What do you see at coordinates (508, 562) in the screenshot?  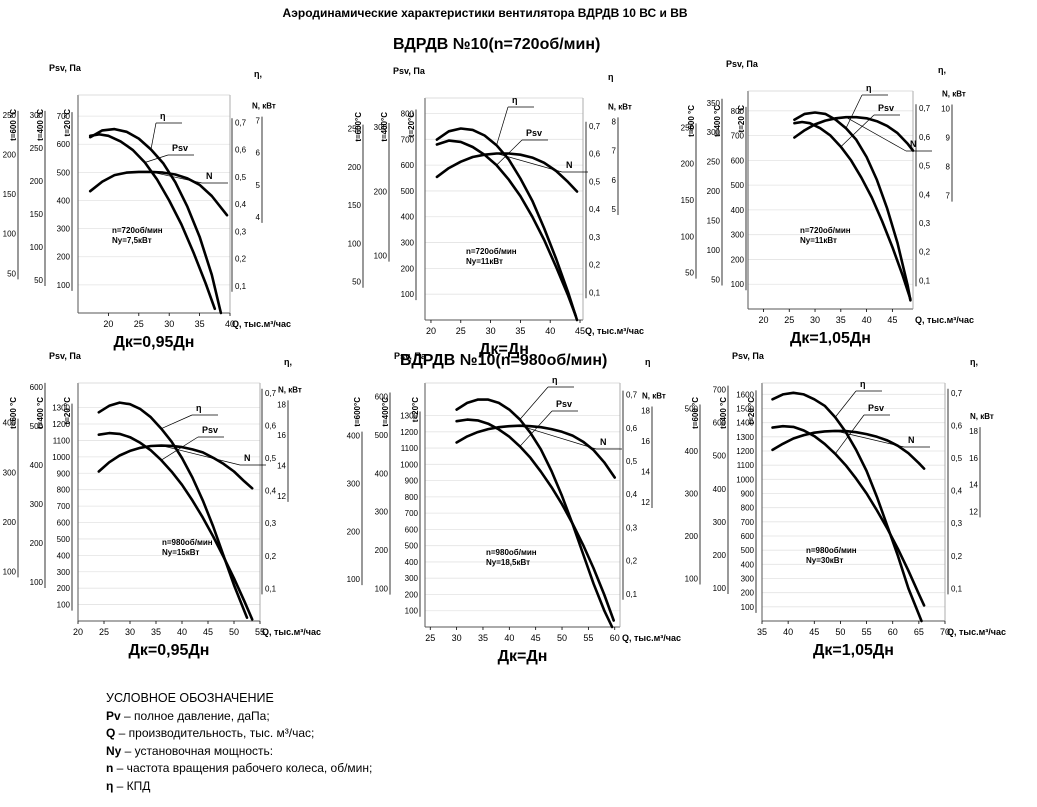 I see `installed-power-note: Ny=18,5кВт` at bounding box center [508, 562].